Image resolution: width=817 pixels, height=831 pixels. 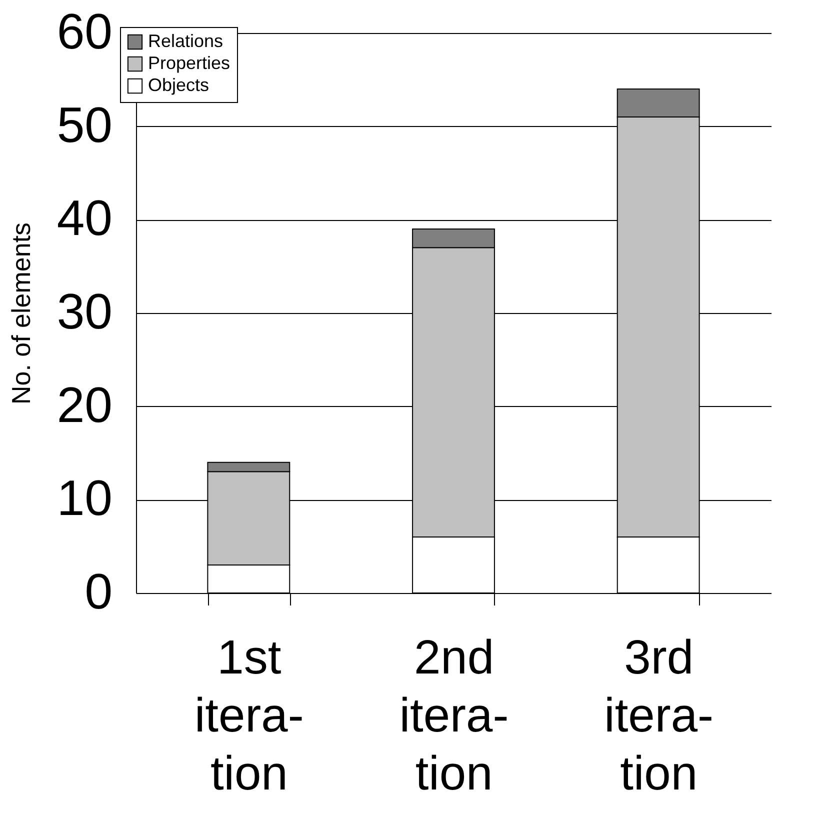 What do you see at coordinates (84, 498) in the screenshot?
I see `y-tick-label: 10` at bounding box center [84, 498].